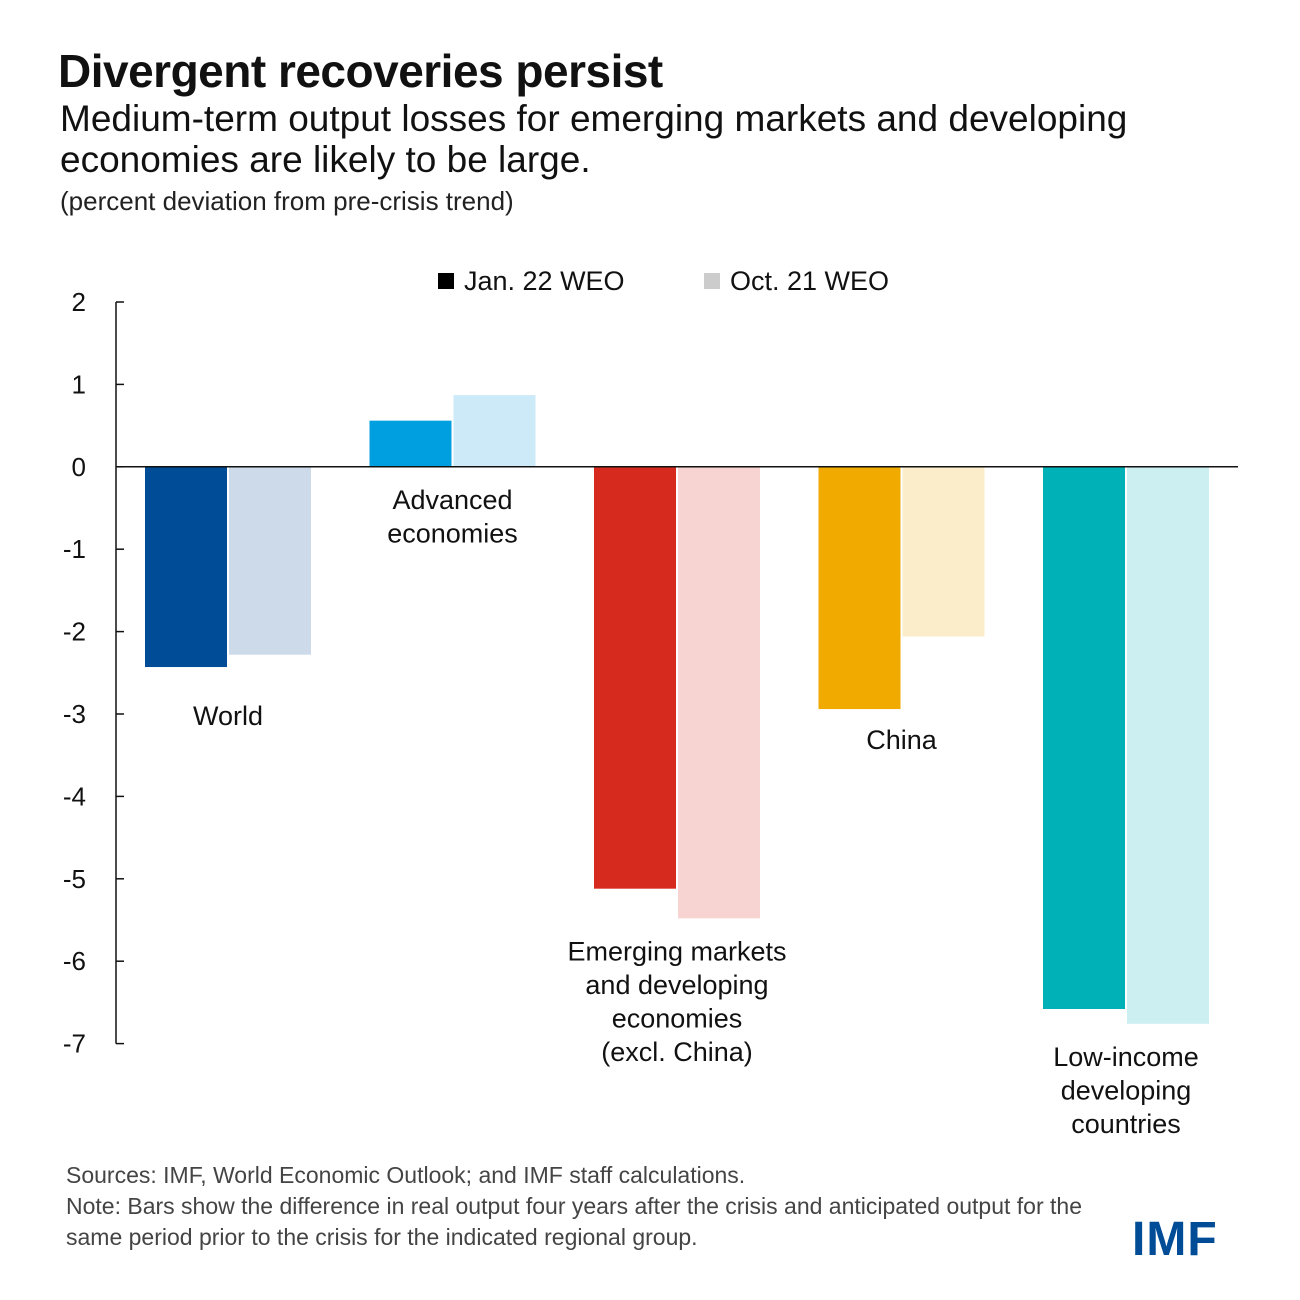 This screenshot has width=1300, height=1300. I want to click on legend-swatch-jan22, so click(446, 281).